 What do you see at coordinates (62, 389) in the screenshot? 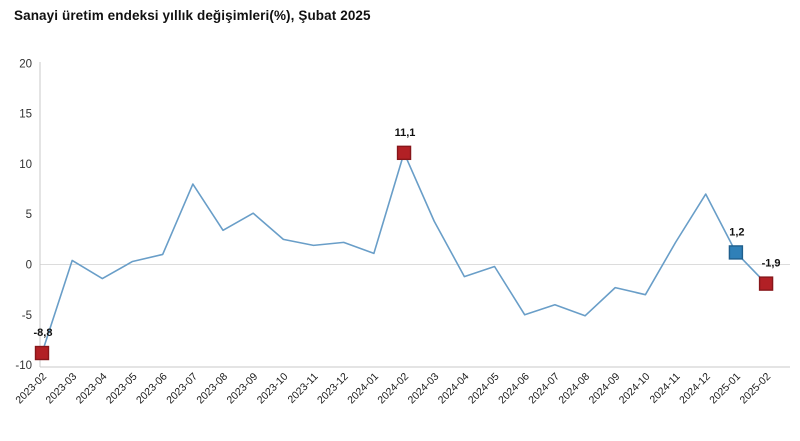
I see `x-tick-label: 2023-03` at bounding box center [62, 389].